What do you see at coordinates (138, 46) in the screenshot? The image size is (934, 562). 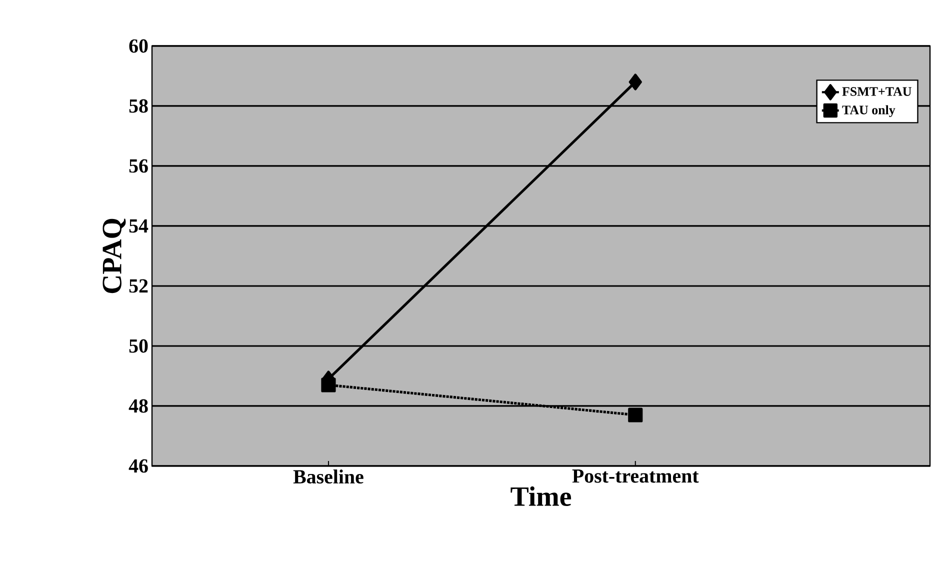 I see `y-tick-label: 60` at bounding box center [138, 46].